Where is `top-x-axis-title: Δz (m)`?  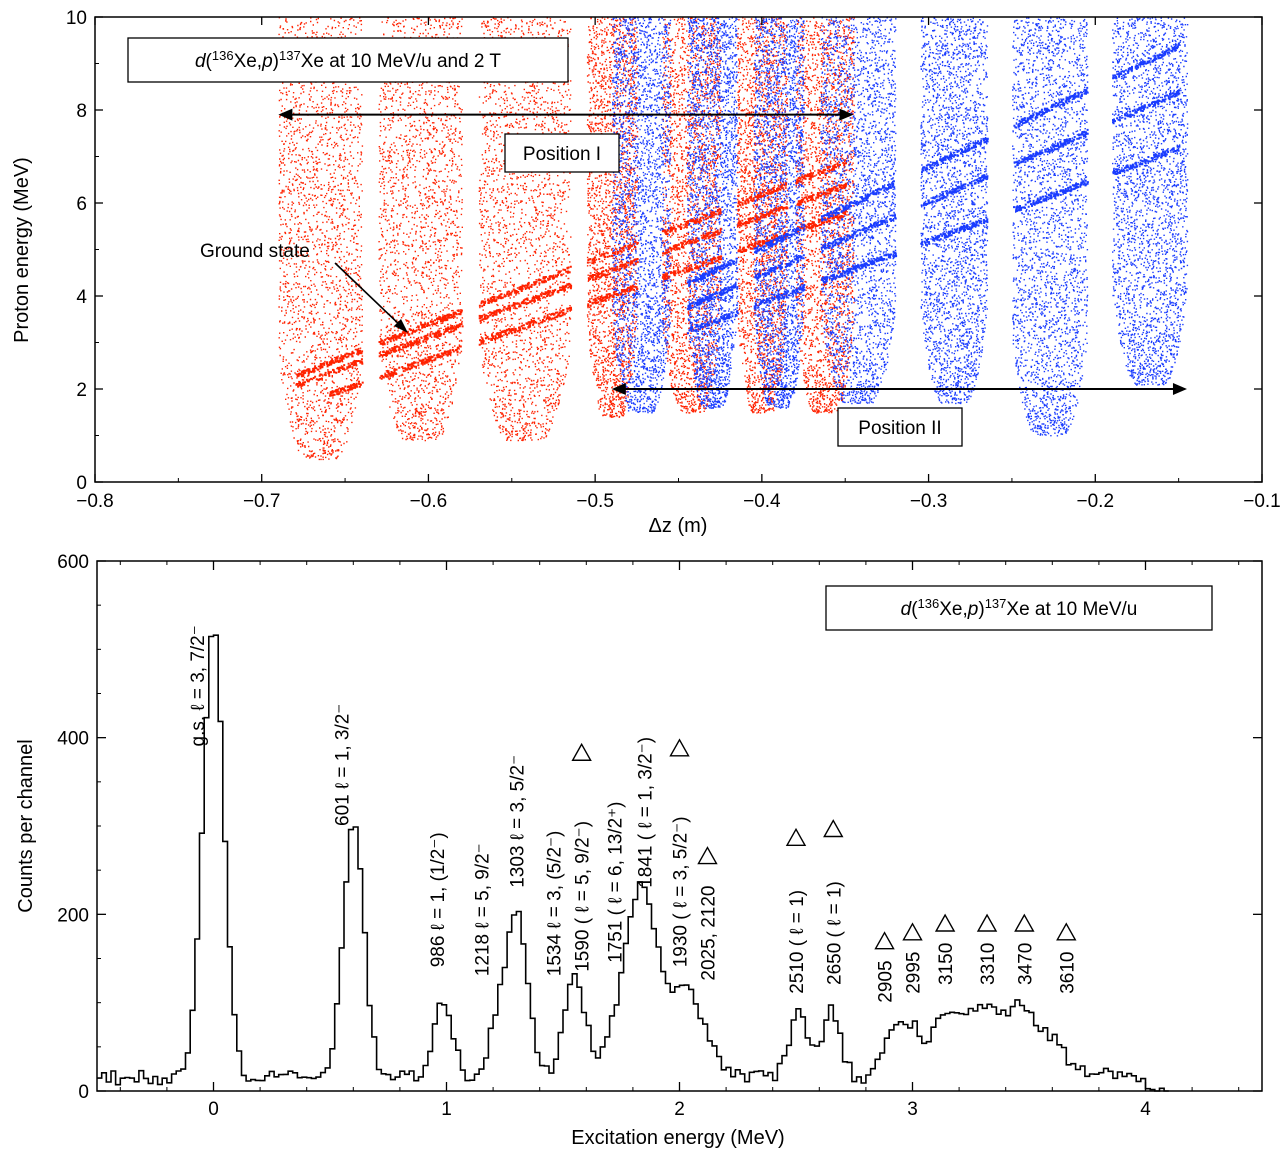 top-x-axis-title: Δz (m) is located at coordinates (678, 526).